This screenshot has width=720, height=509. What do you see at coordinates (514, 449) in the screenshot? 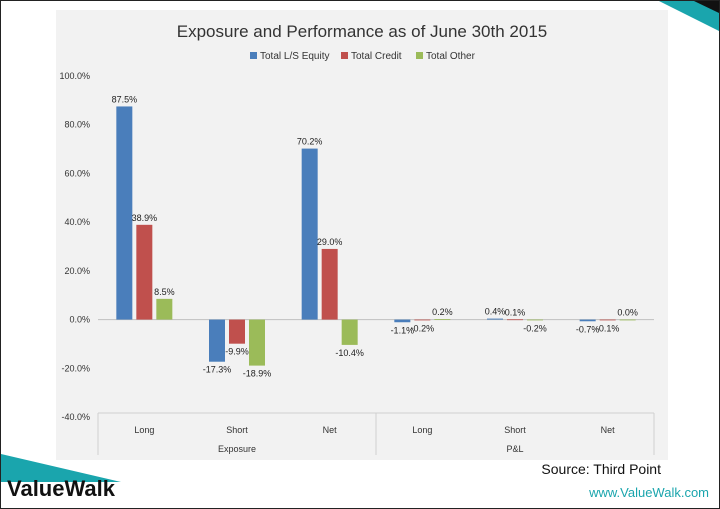
I see `x-group-label: P&L` at bounding box center [514, 449].